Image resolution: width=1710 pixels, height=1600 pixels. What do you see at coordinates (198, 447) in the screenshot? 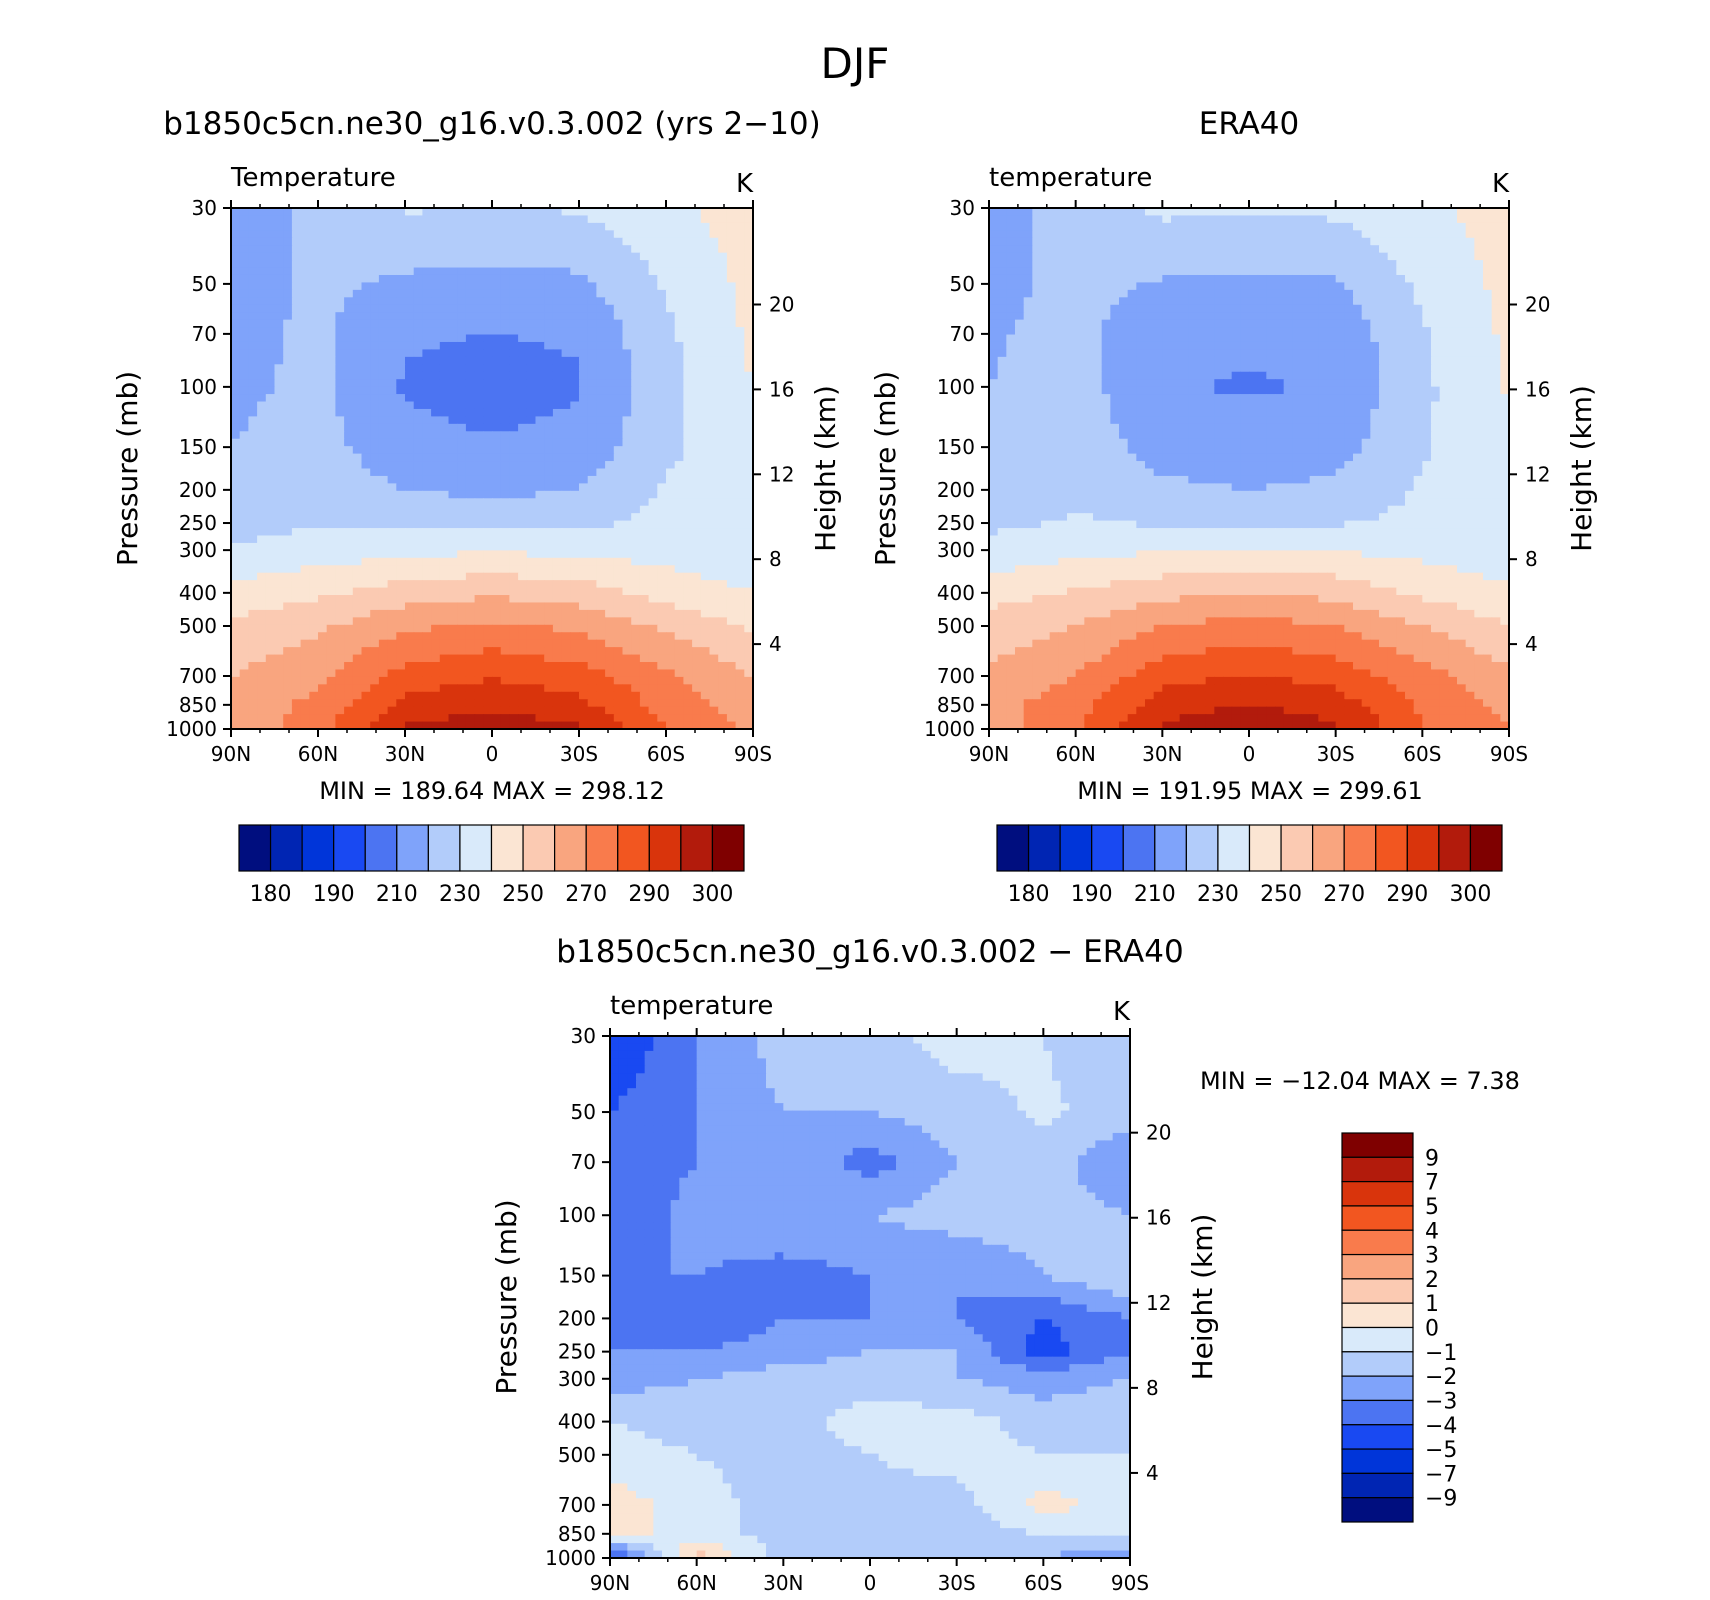
I see `y-tick-label: 150` at bounding box center [198, 447].